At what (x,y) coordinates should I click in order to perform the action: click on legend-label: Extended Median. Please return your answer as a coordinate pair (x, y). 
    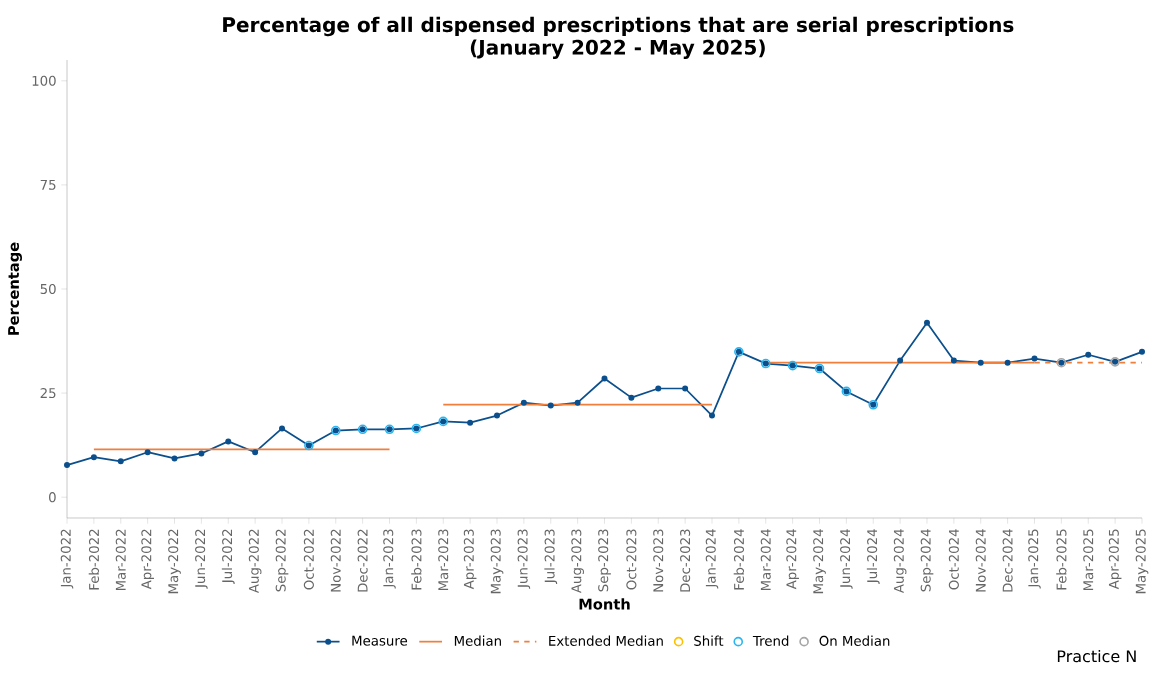
    Looking at the image, I should click on (606, 640).